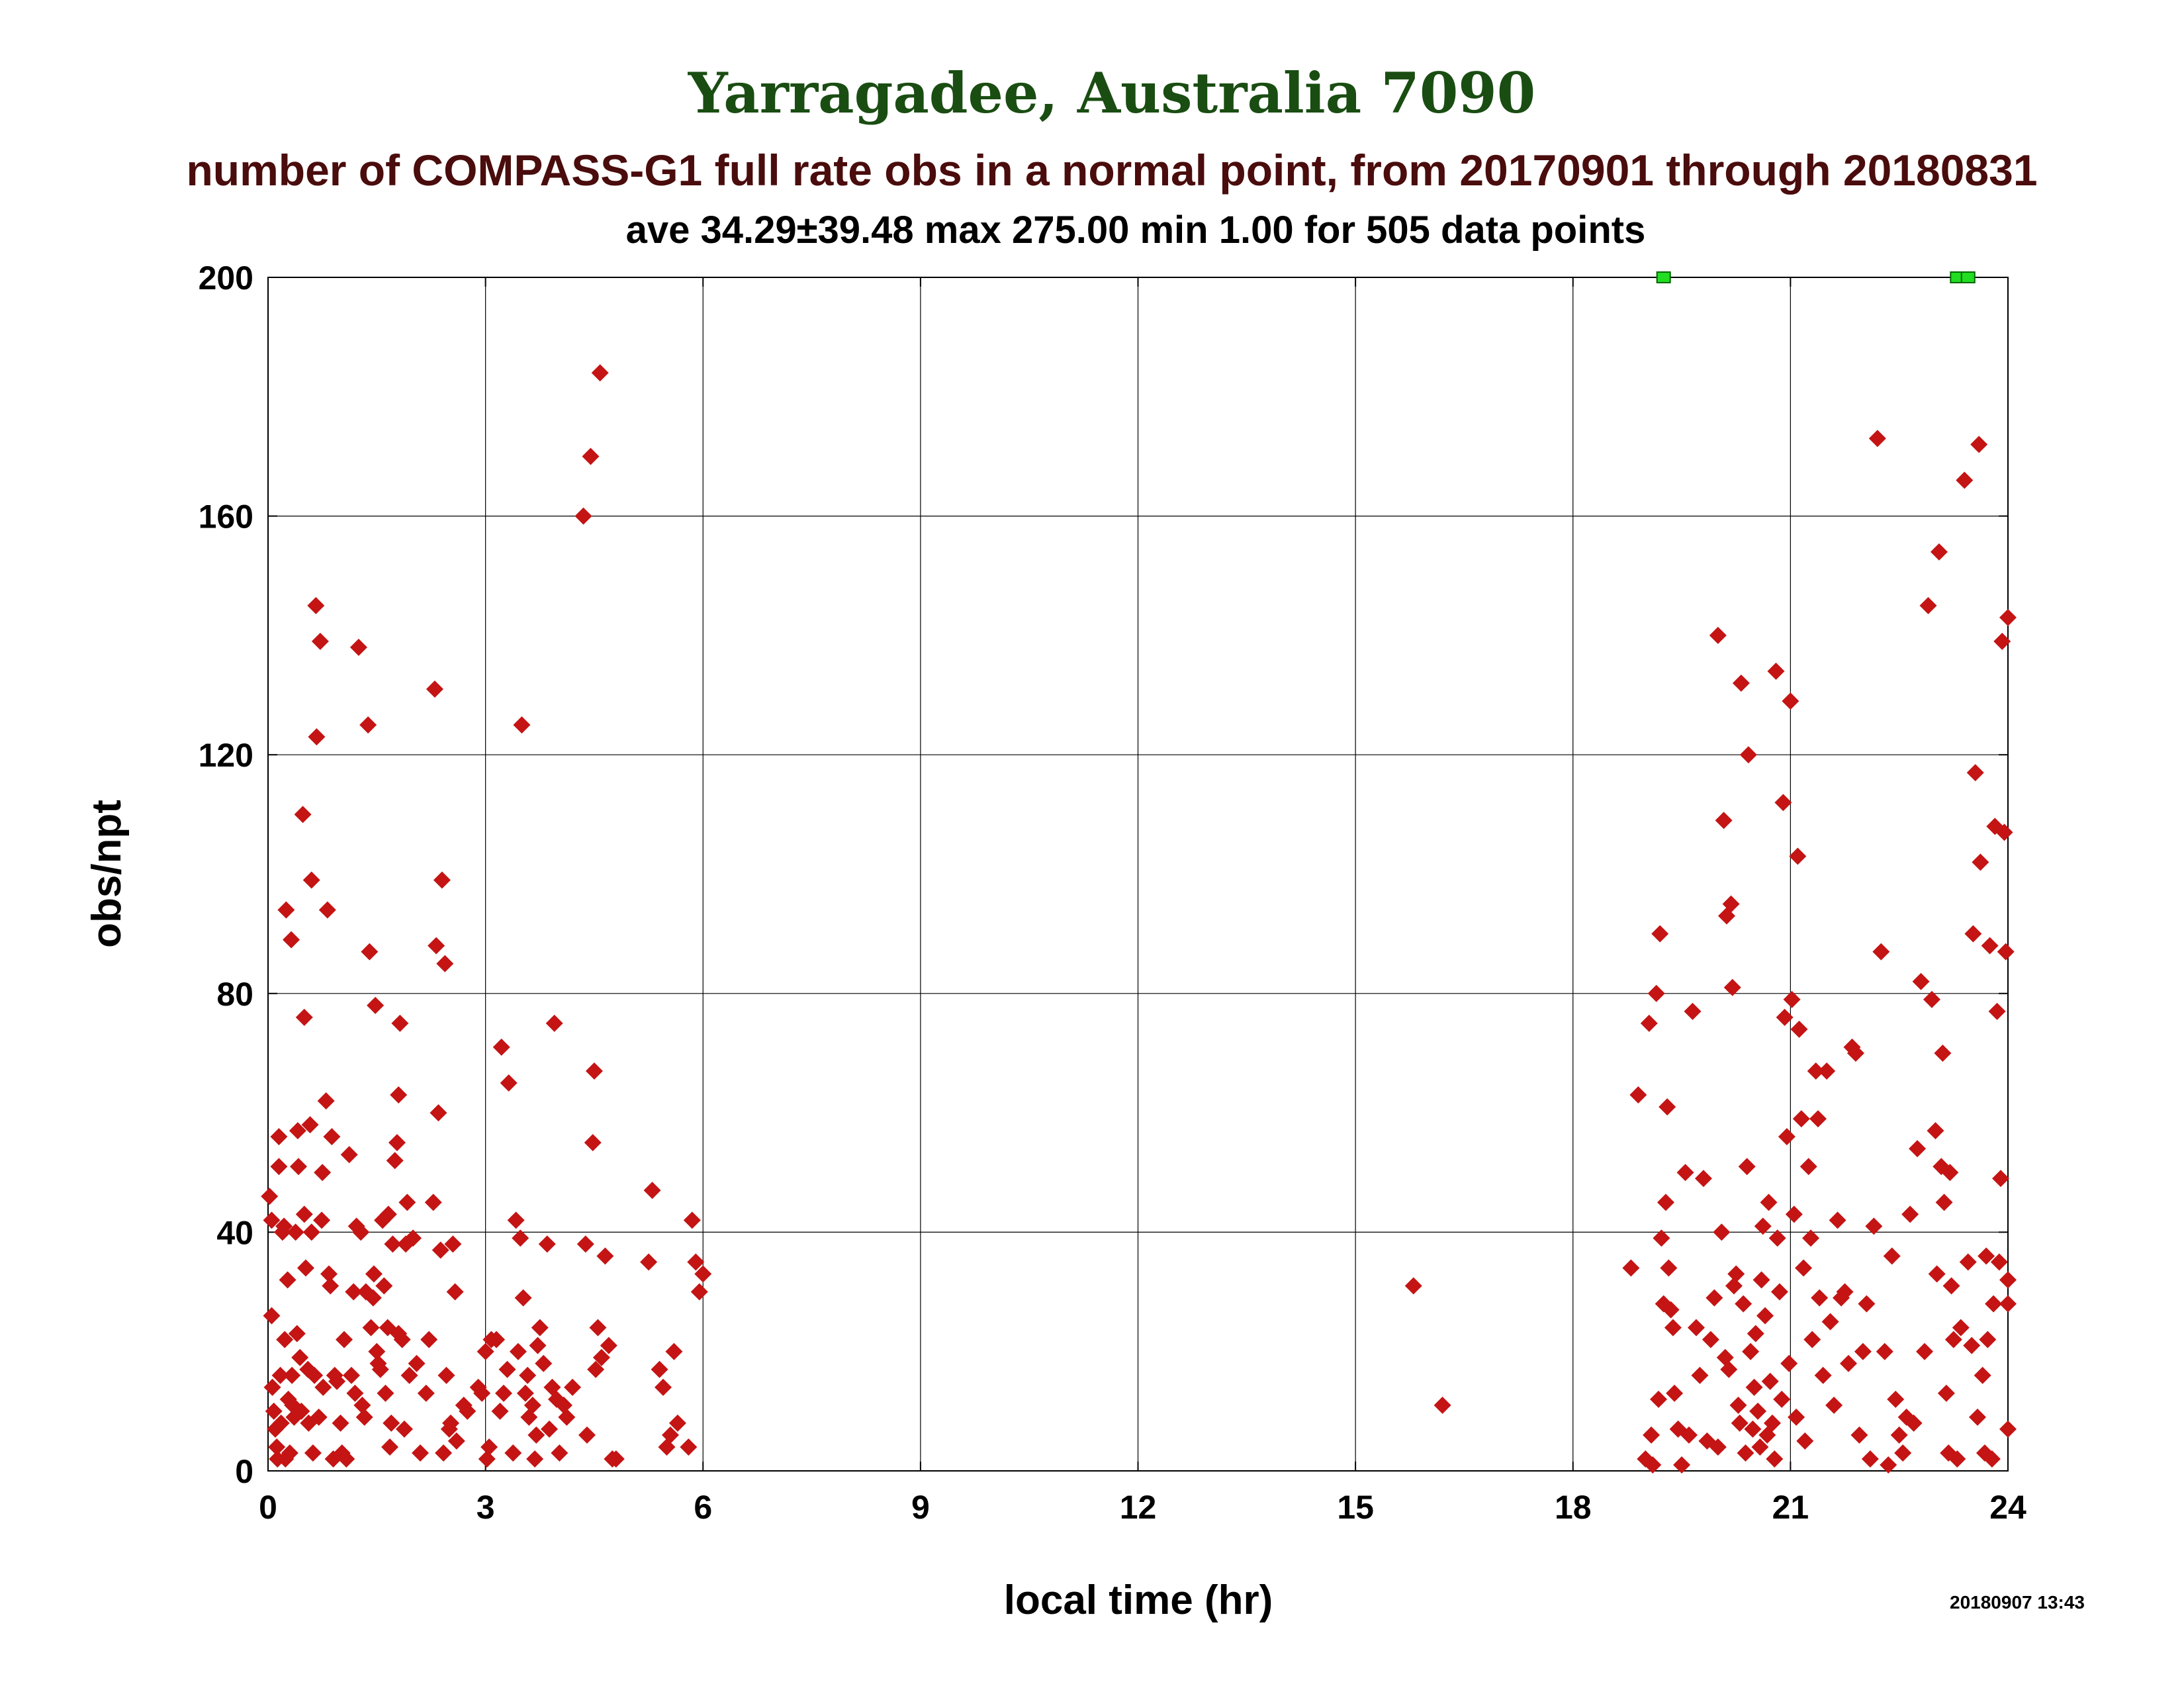 This screenshot has width=2184, height=1688. I want to click on x-tick-label: 18, so click(1573, 1507).